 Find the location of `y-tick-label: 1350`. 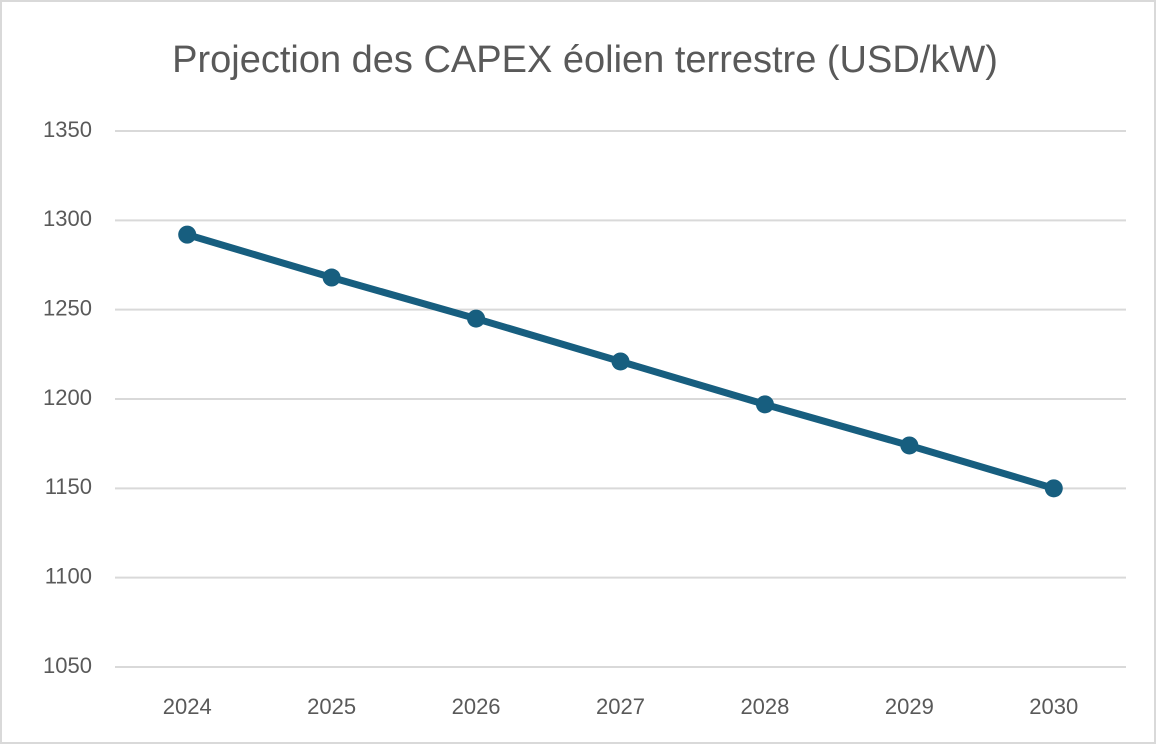

y-tick-label: 1350 is located at coordinates (67, 129).